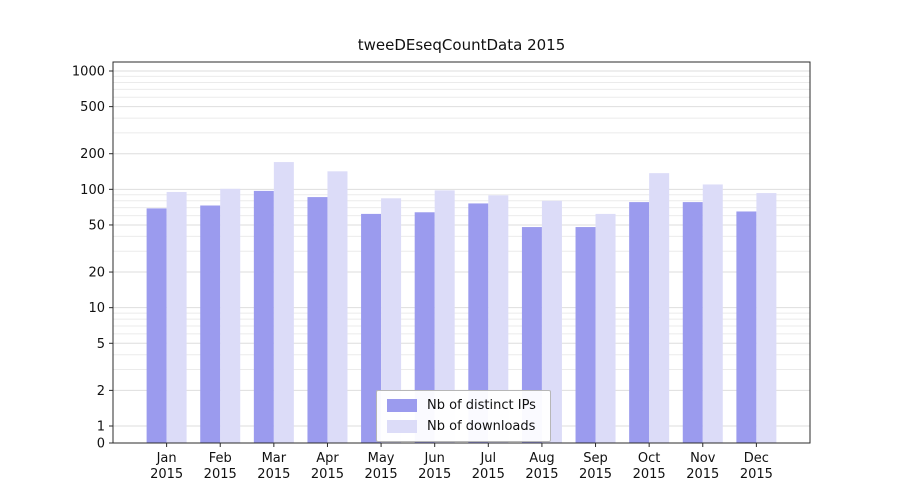 The image size is (900, 500). Describe the element at coordinates (101, 344) in the screenshot. I see `y-tick-label: 5` at that location.